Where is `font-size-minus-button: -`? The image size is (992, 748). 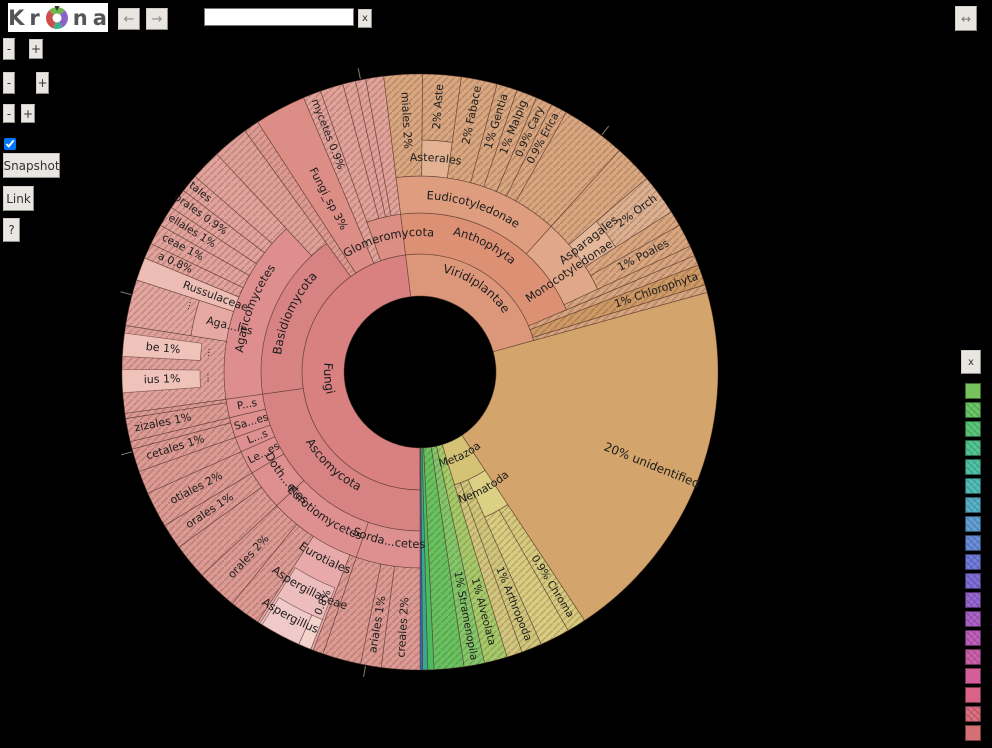
font-size-minus-button: - is located at coordinates (9, 49).